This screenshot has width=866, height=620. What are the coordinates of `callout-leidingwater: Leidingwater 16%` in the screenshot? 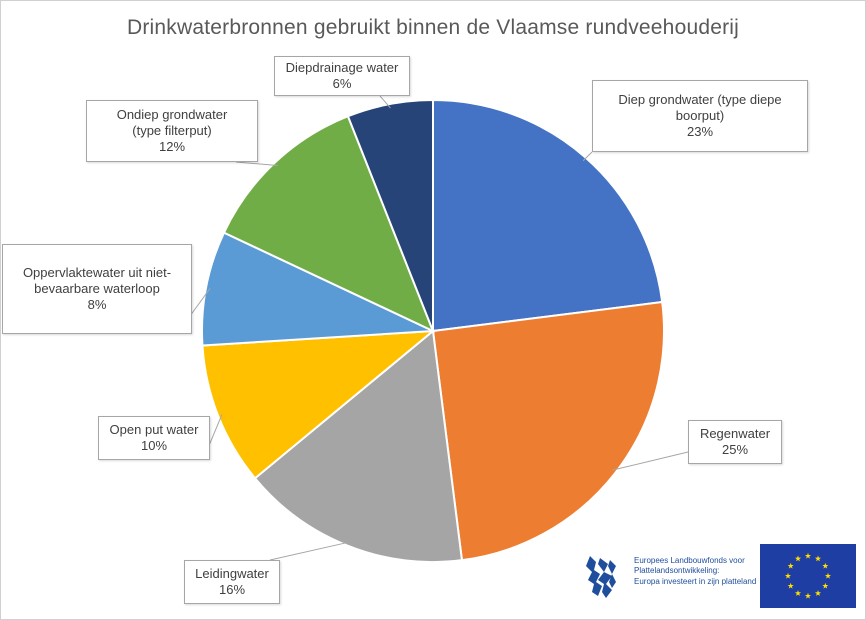 It's located at (232, 582).